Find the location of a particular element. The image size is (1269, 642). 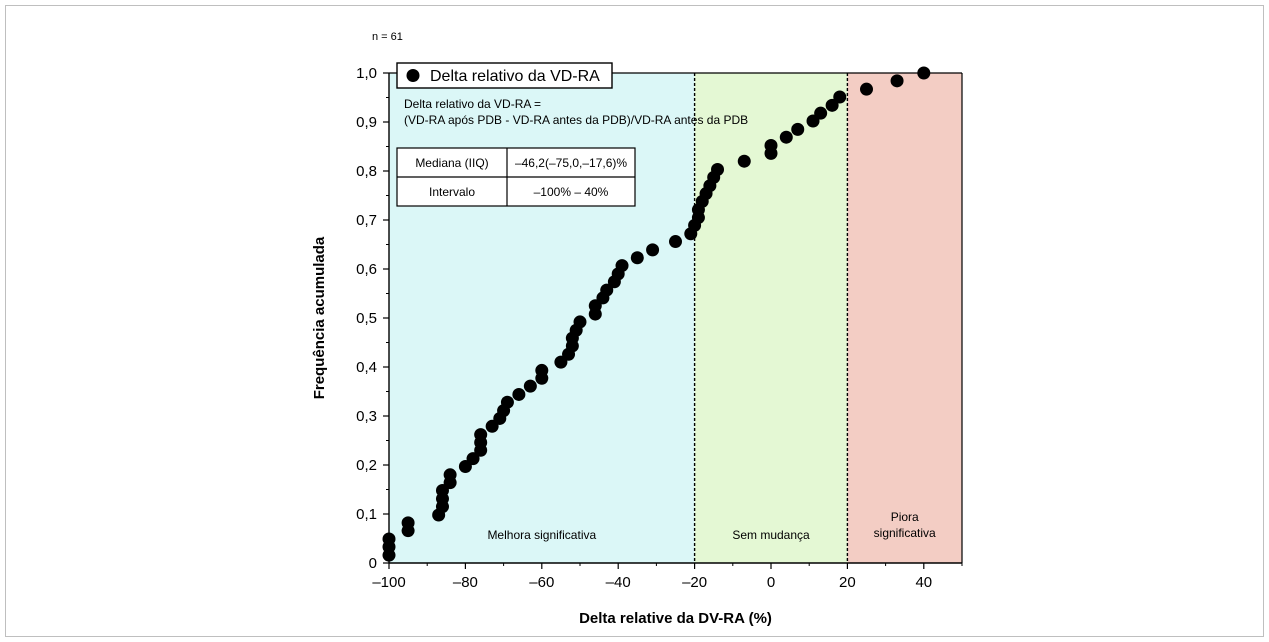

y-axis-title: Frequência acumulada is located at coordinates (319, 317).